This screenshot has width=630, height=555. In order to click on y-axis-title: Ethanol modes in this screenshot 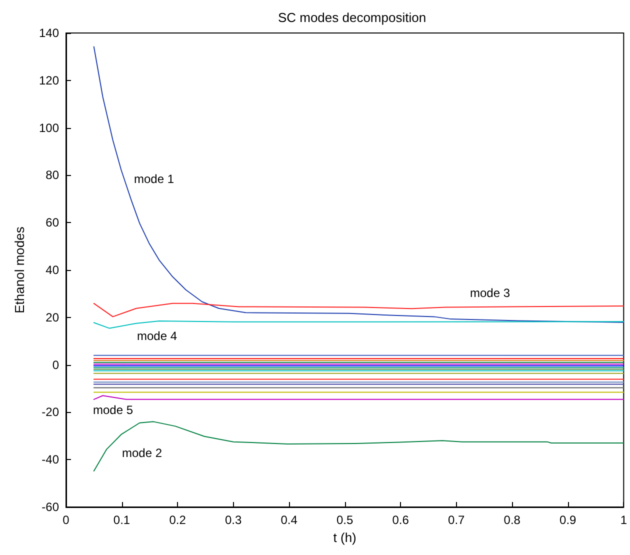, I will do `click(19, 270)`.